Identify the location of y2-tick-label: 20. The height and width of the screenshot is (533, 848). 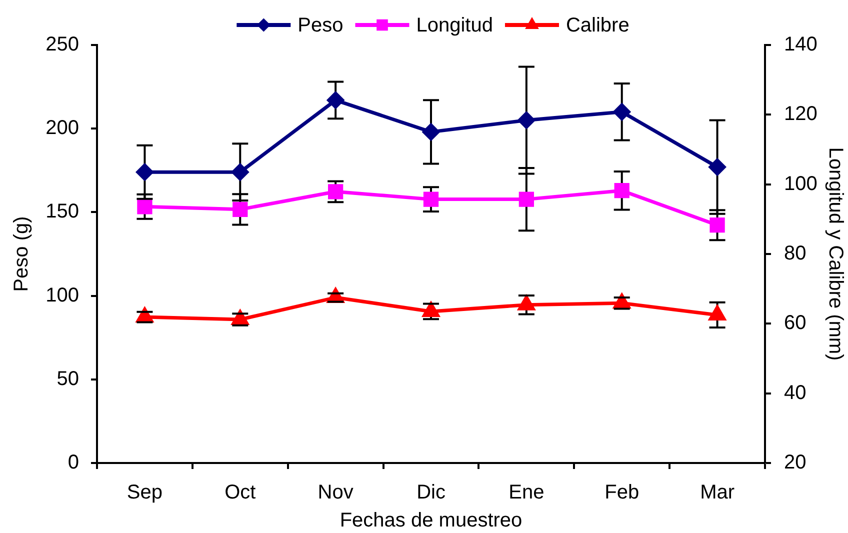
(795, 463).